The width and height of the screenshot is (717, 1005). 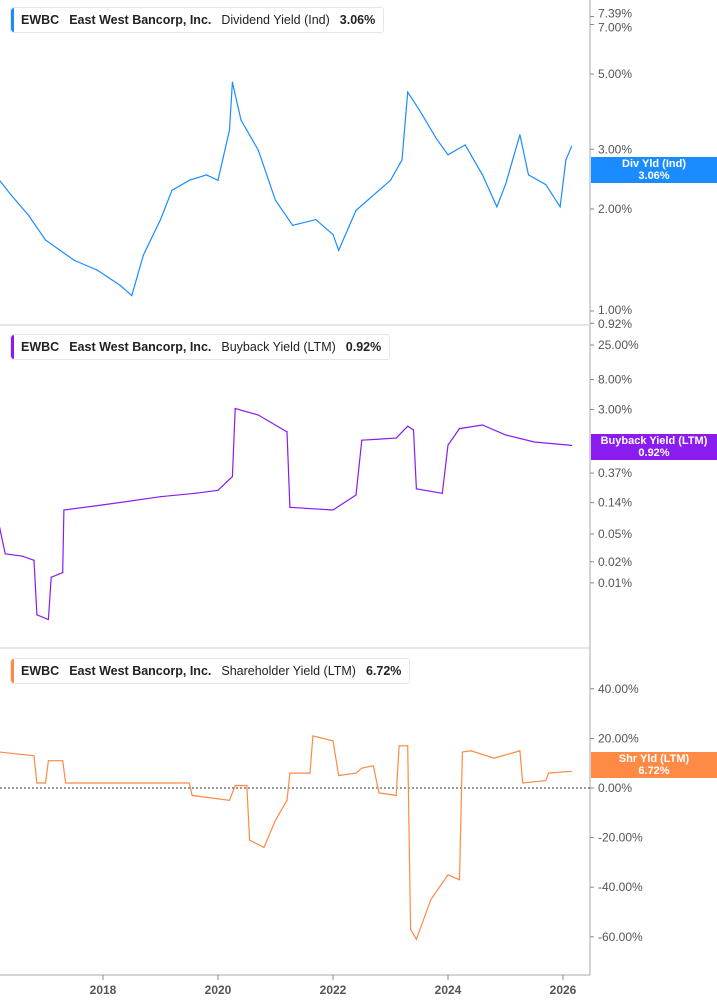 I want to click on y-tick-label: 0.92%, so click(x=615, y=324).